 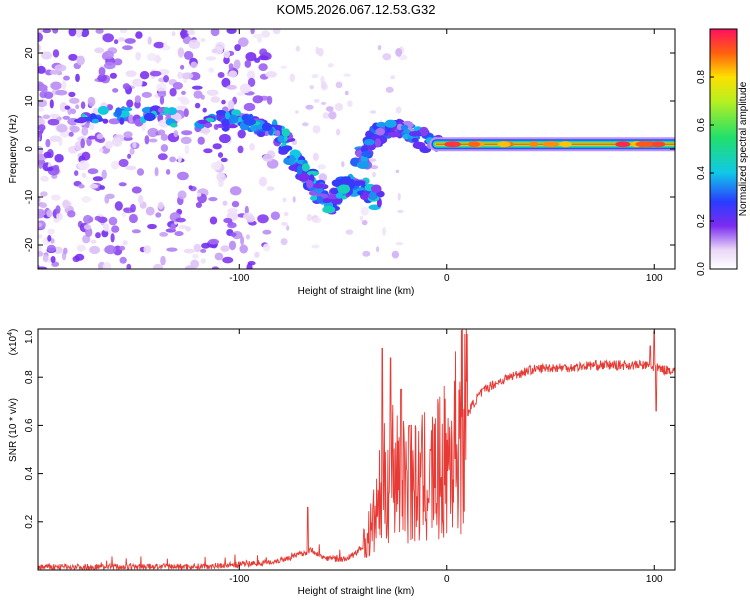 I want to click on spectrogram-x-label: Height of straight line (km), so click(x=356, y=291).